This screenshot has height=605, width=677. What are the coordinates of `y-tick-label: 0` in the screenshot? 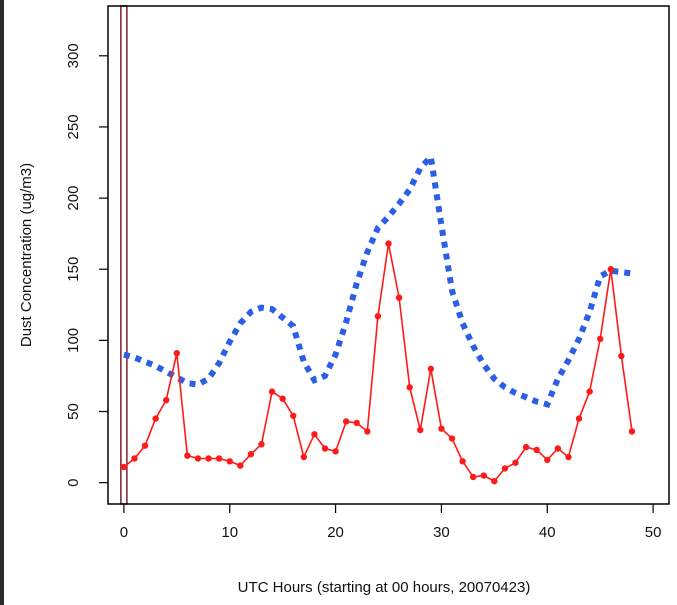 It's located at (73, 482).